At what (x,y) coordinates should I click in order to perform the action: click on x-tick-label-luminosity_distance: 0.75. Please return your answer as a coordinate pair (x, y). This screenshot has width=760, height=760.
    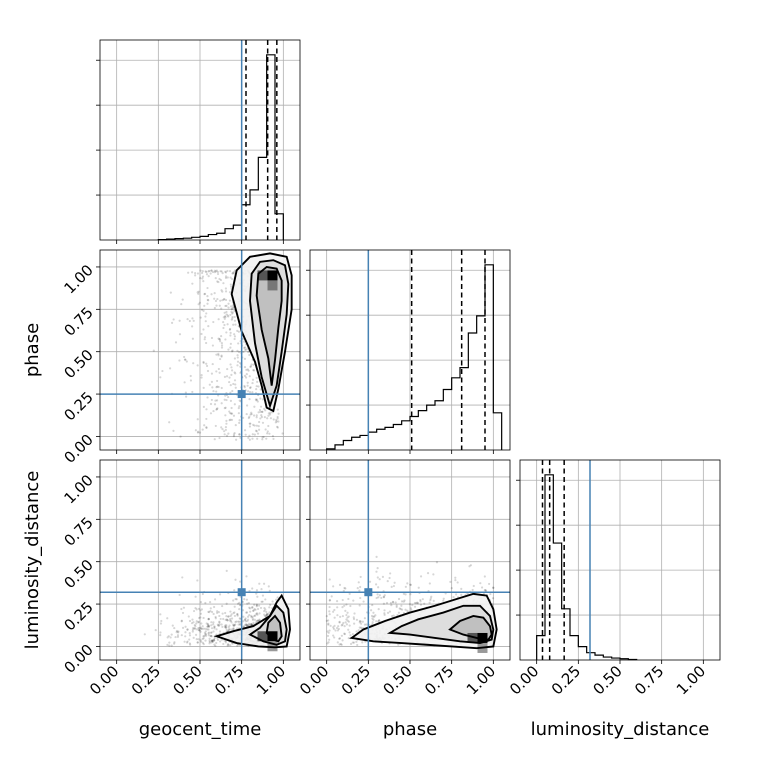
    Looking at the image, I should click on (649, 680).